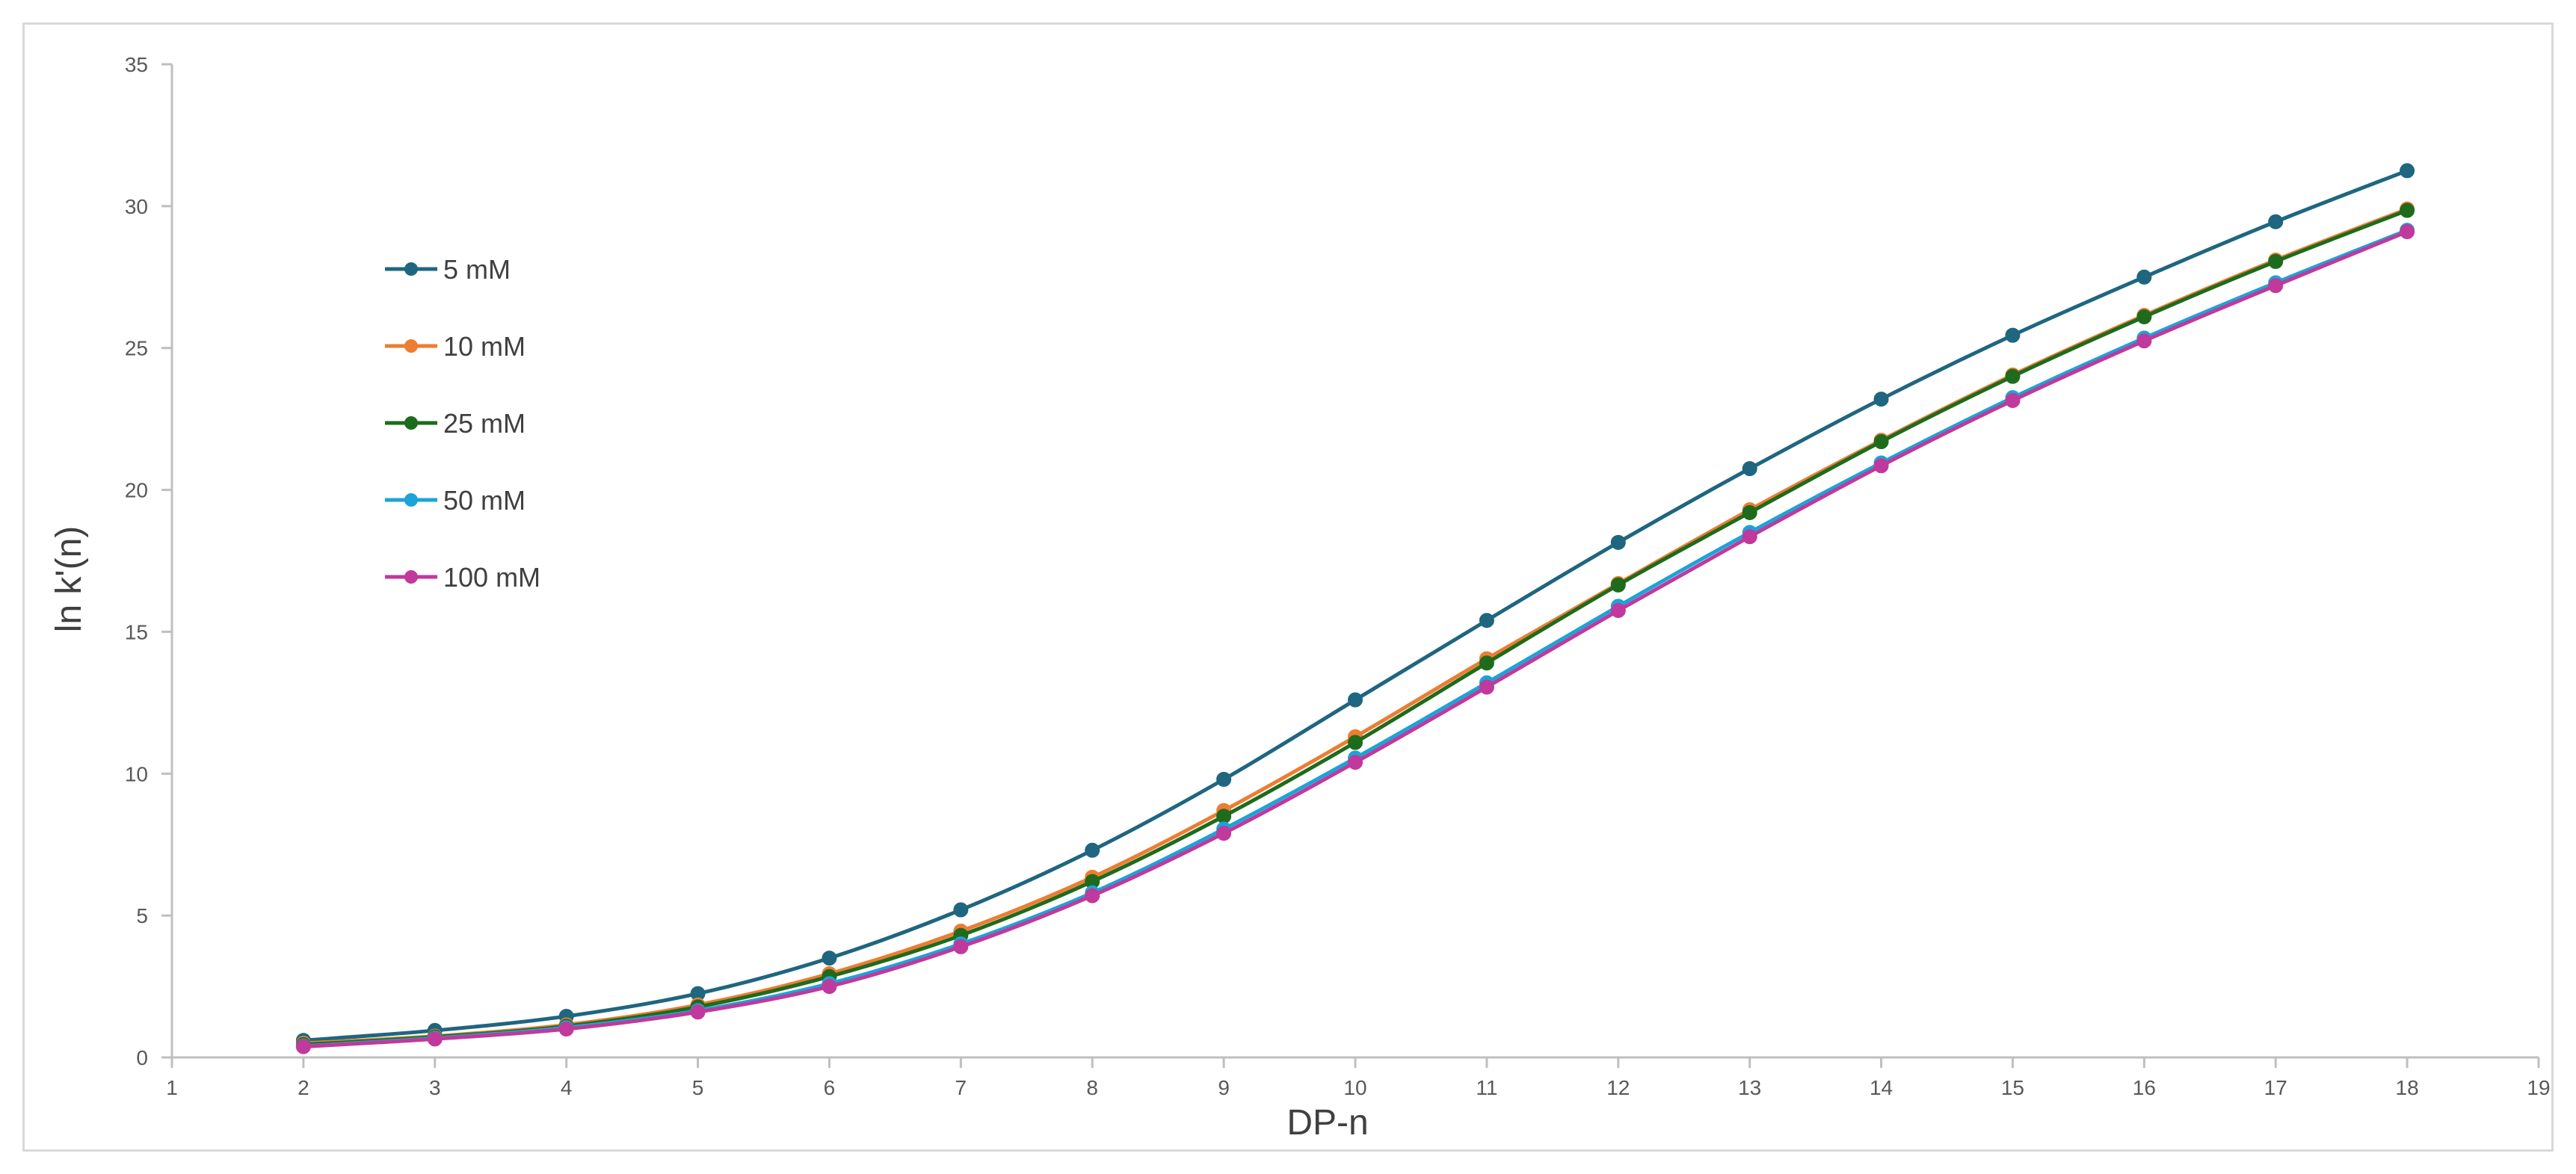  What do you see at coordinates (1749, 1088) in the screenshot?
I see `x-tick-label: 13` at bounding box center [1749, 1088].